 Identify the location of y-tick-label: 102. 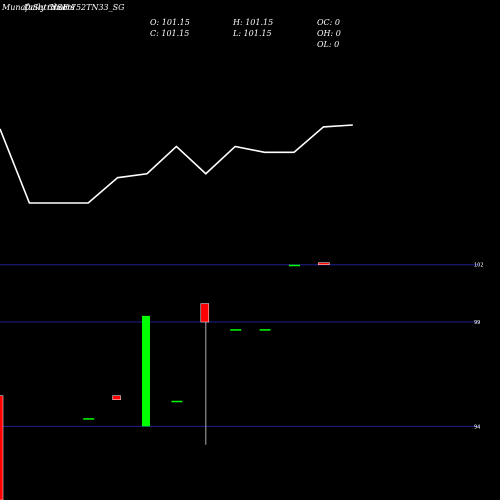
(479, 266).